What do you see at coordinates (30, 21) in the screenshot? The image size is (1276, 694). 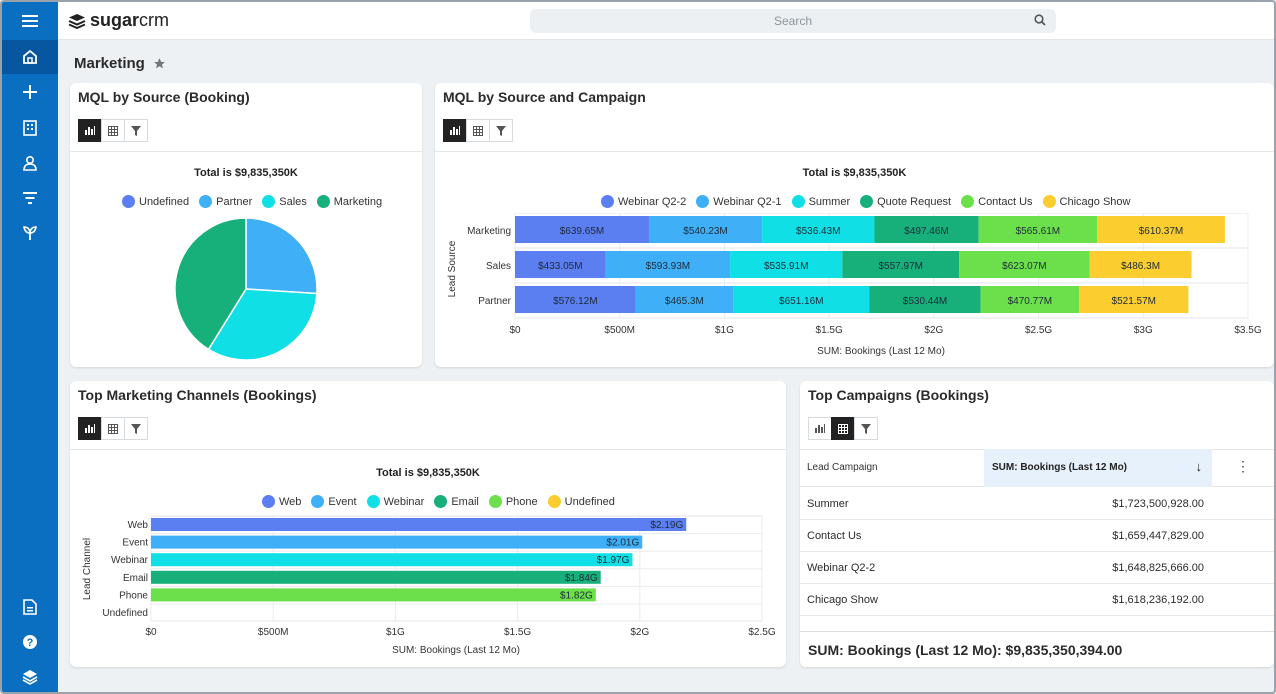 I see `menu-icon` at bounding box center [30, 21].